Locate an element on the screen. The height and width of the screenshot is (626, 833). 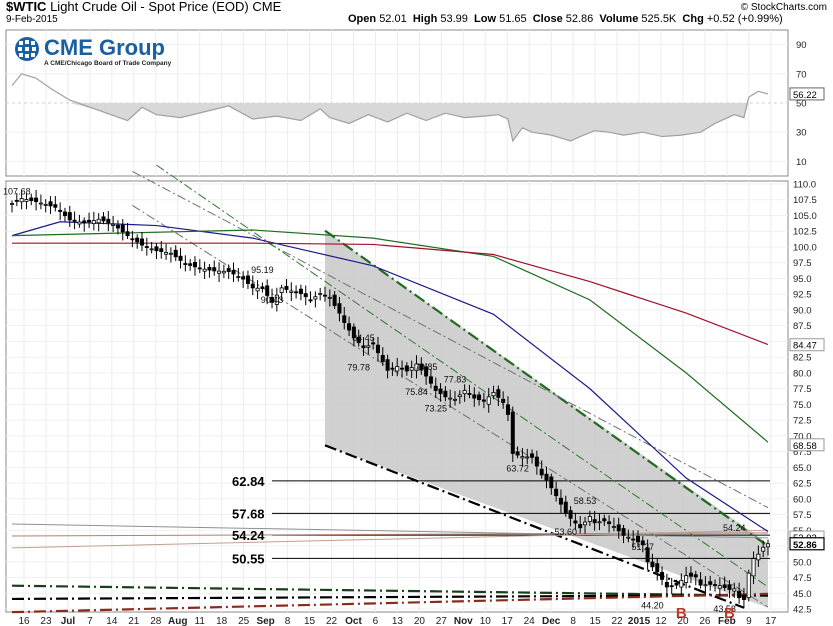
price-tick-label: 105.0 is located at coordinates (805, 216).